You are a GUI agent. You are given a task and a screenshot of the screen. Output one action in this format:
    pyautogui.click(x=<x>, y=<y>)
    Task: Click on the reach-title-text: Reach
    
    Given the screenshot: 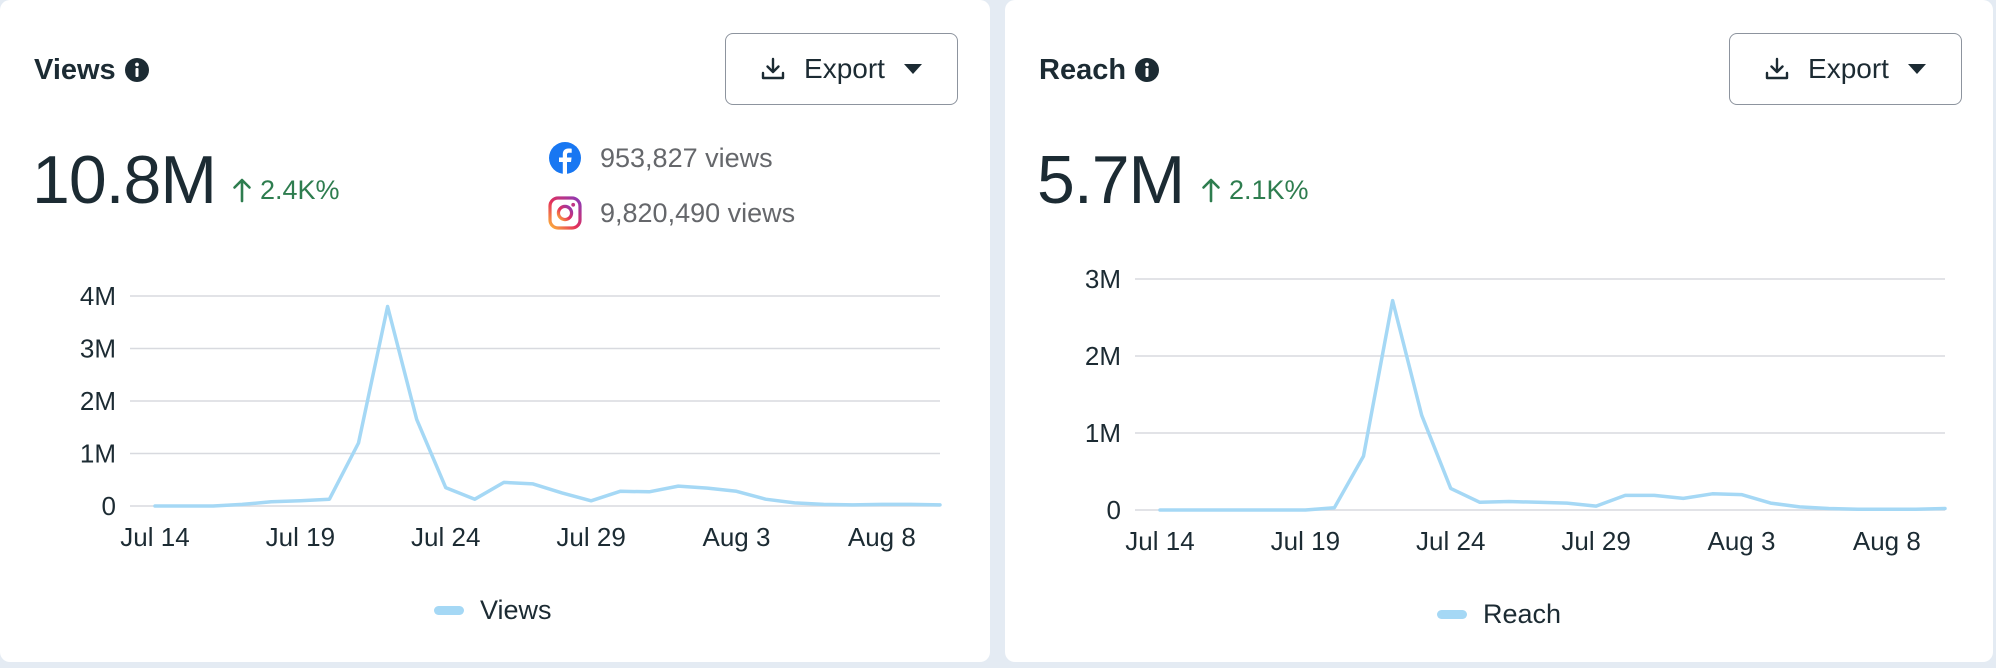 What is the action you would take?
    pyautogui.click(x=1083, y=70)
    